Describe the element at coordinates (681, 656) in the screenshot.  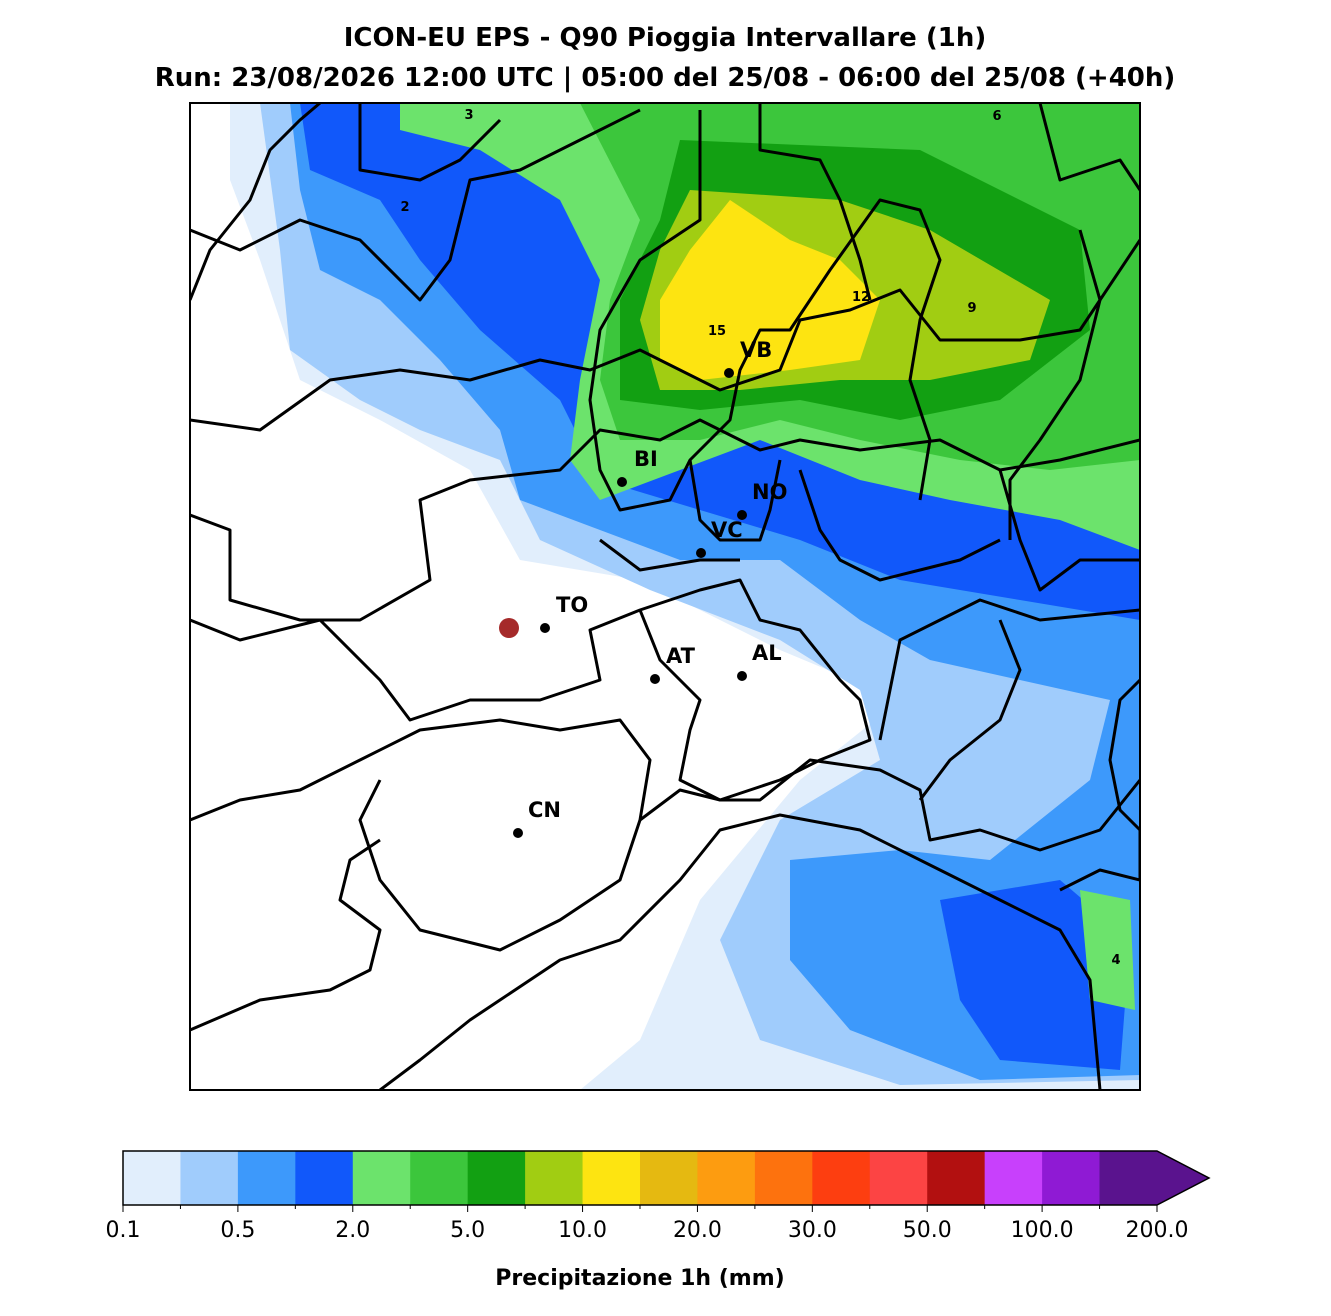
I see `city-label: AT` at that location.